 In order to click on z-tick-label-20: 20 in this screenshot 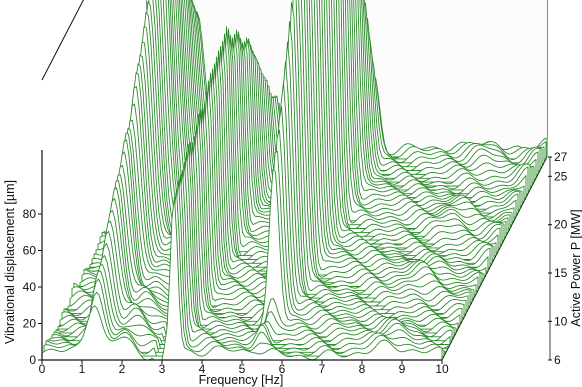, I will do `click(561, 225)`.